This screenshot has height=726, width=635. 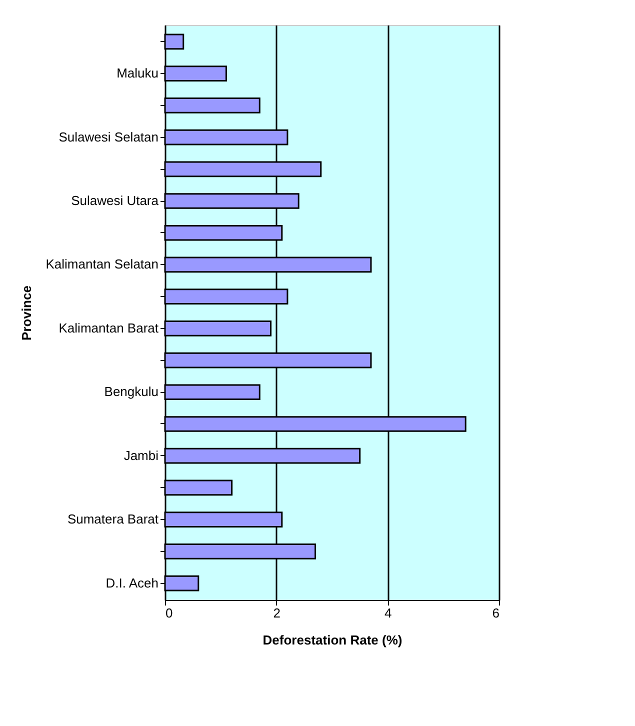 I want to click on x-axis-title: Deforestation Rate (%), so click(x=332, y=640).